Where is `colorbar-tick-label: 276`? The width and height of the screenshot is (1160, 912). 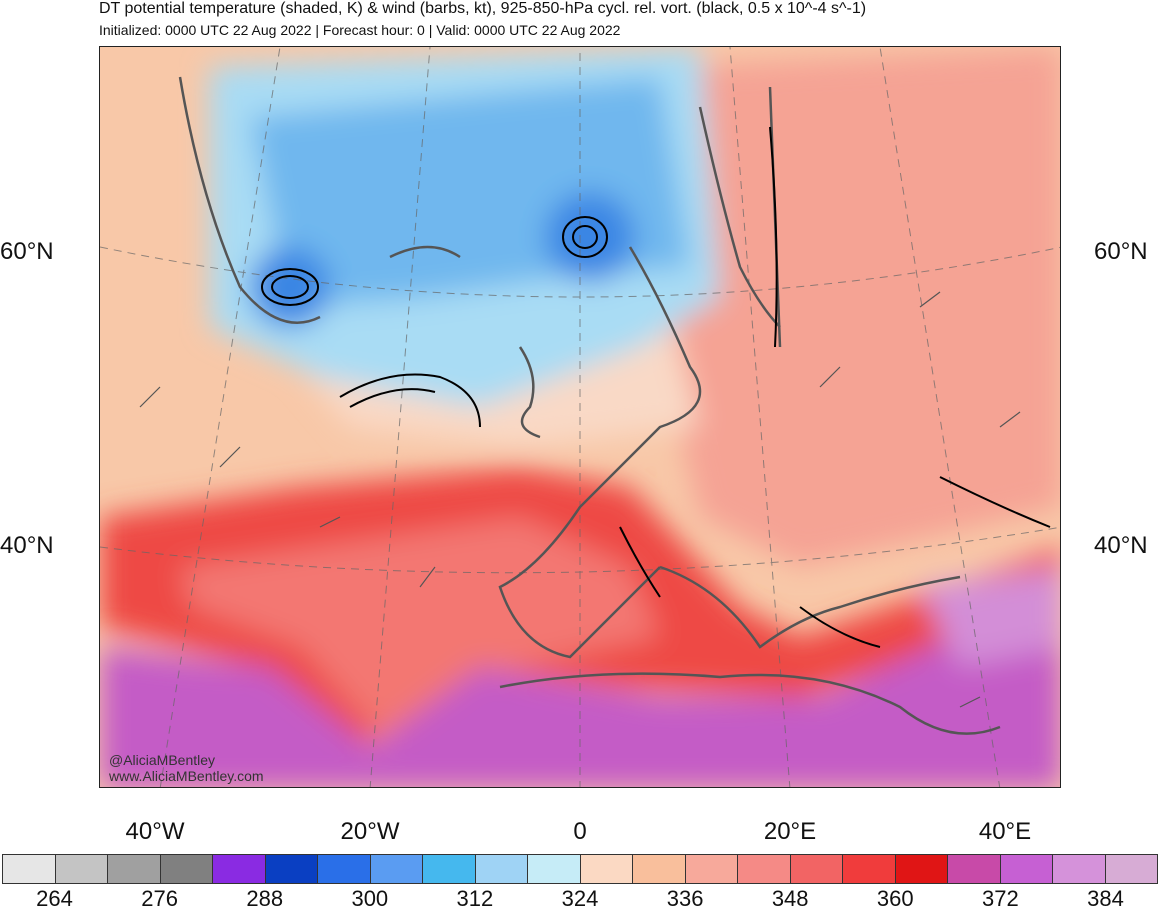
colorbar-tick-label: 276 is located at coordinates (159, 898).